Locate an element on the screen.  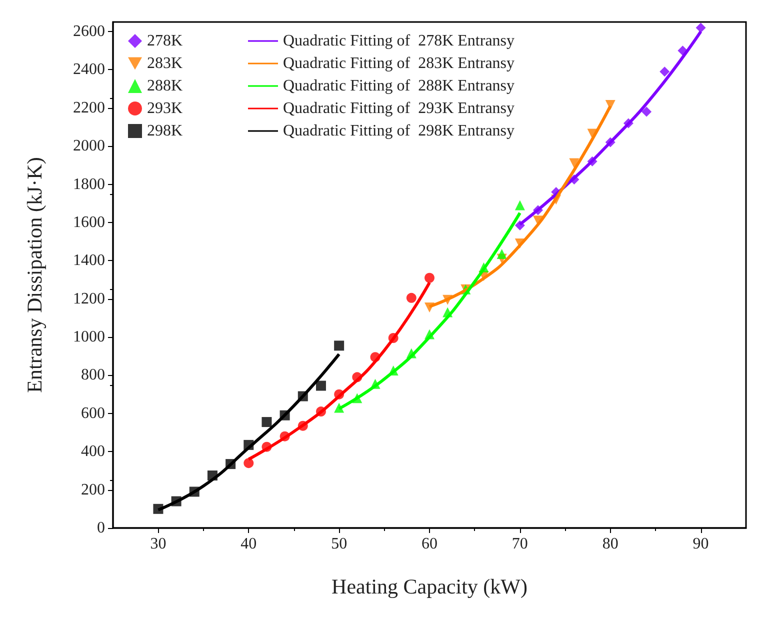
y-tick-label: 400 is located at coordinates (93, 451).